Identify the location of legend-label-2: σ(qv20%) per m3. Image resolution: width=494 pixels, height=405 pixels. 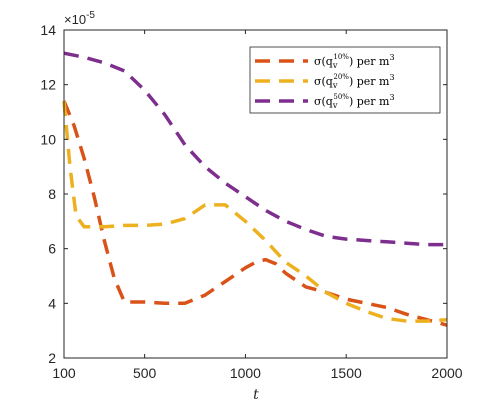
(354, 81).